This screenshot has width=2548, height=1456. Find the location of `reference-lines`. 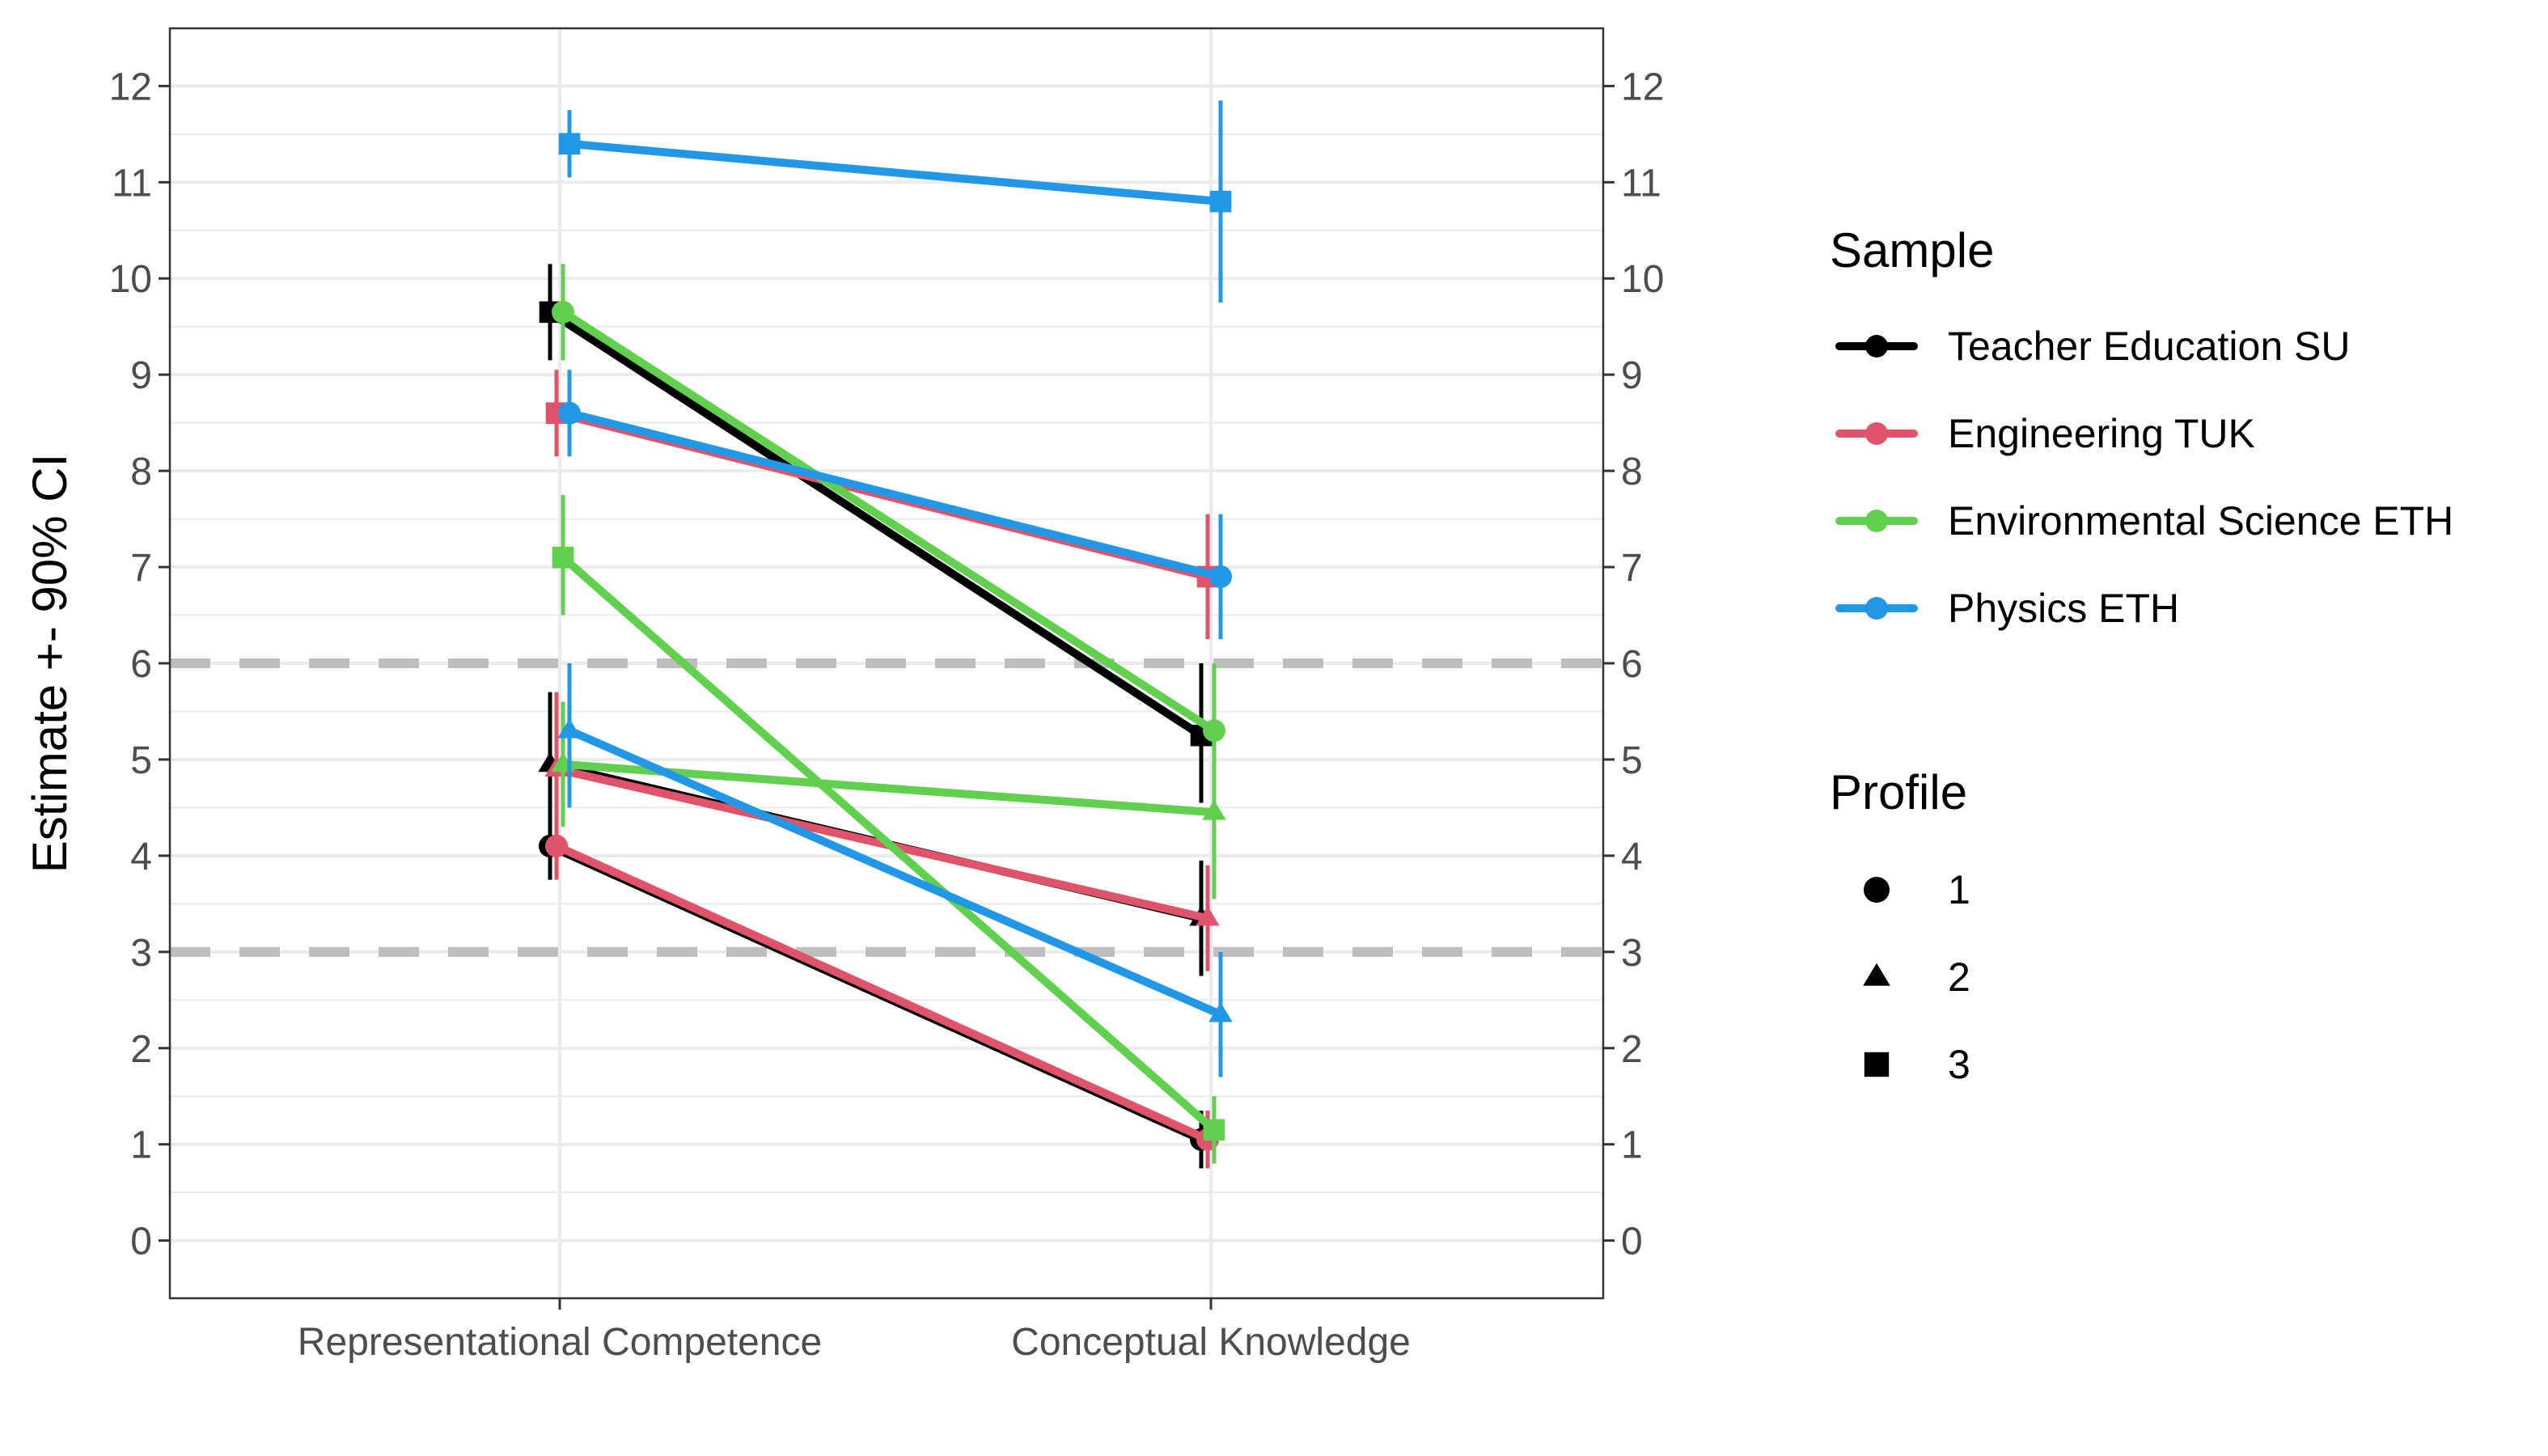

reference-lines is located at coordinates (886, 808).